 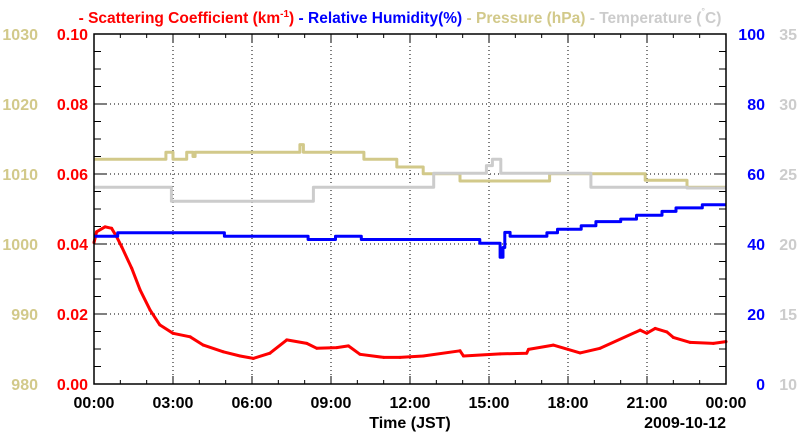 What do you see at coordinates (72, 385) in the screenshot?
I see `scattering-axis-tick-label: 0.00` at bounding box center [72, 385].